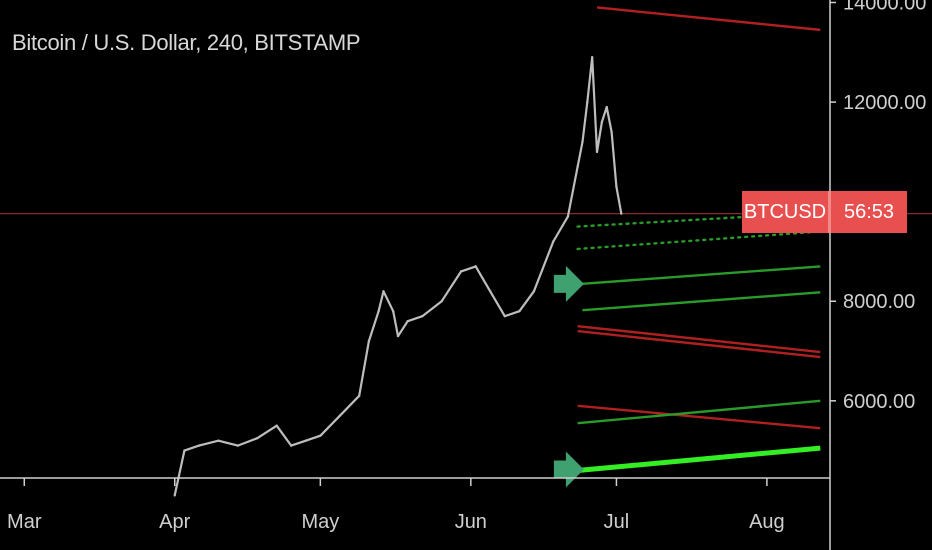  Describe the element at coordinates (24, 522) in the screenshot. I see `x-tick-label: Mar` at that location.